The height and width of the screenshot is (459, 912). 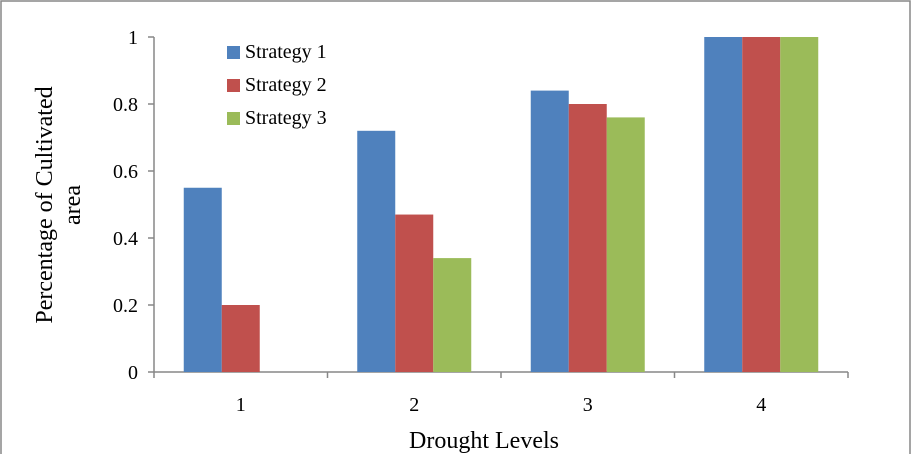 What do you see at coordinates (125, 306) in the screenshot?
I see `y-tick-label: 0.2` at bounding box center [125, 306].